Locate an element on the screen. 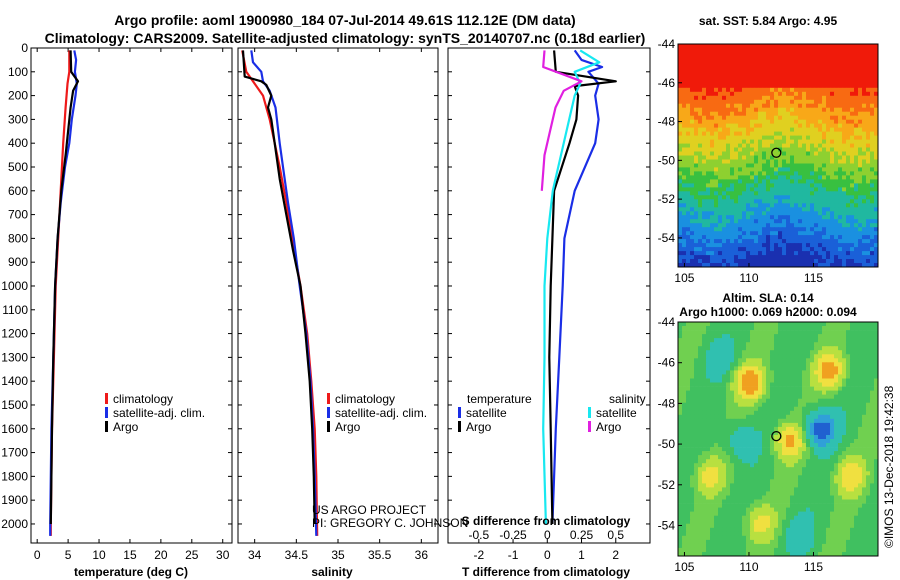  project-credit: US ARGO PROJECT is located at coordinates (369, 510).